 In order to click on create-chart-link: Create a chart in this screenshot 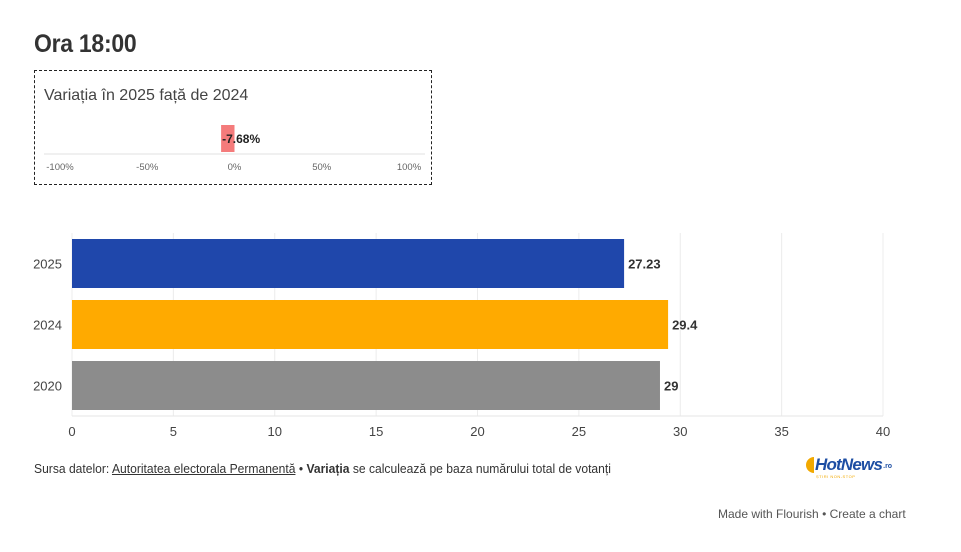, I will do `click(867, 514)`.